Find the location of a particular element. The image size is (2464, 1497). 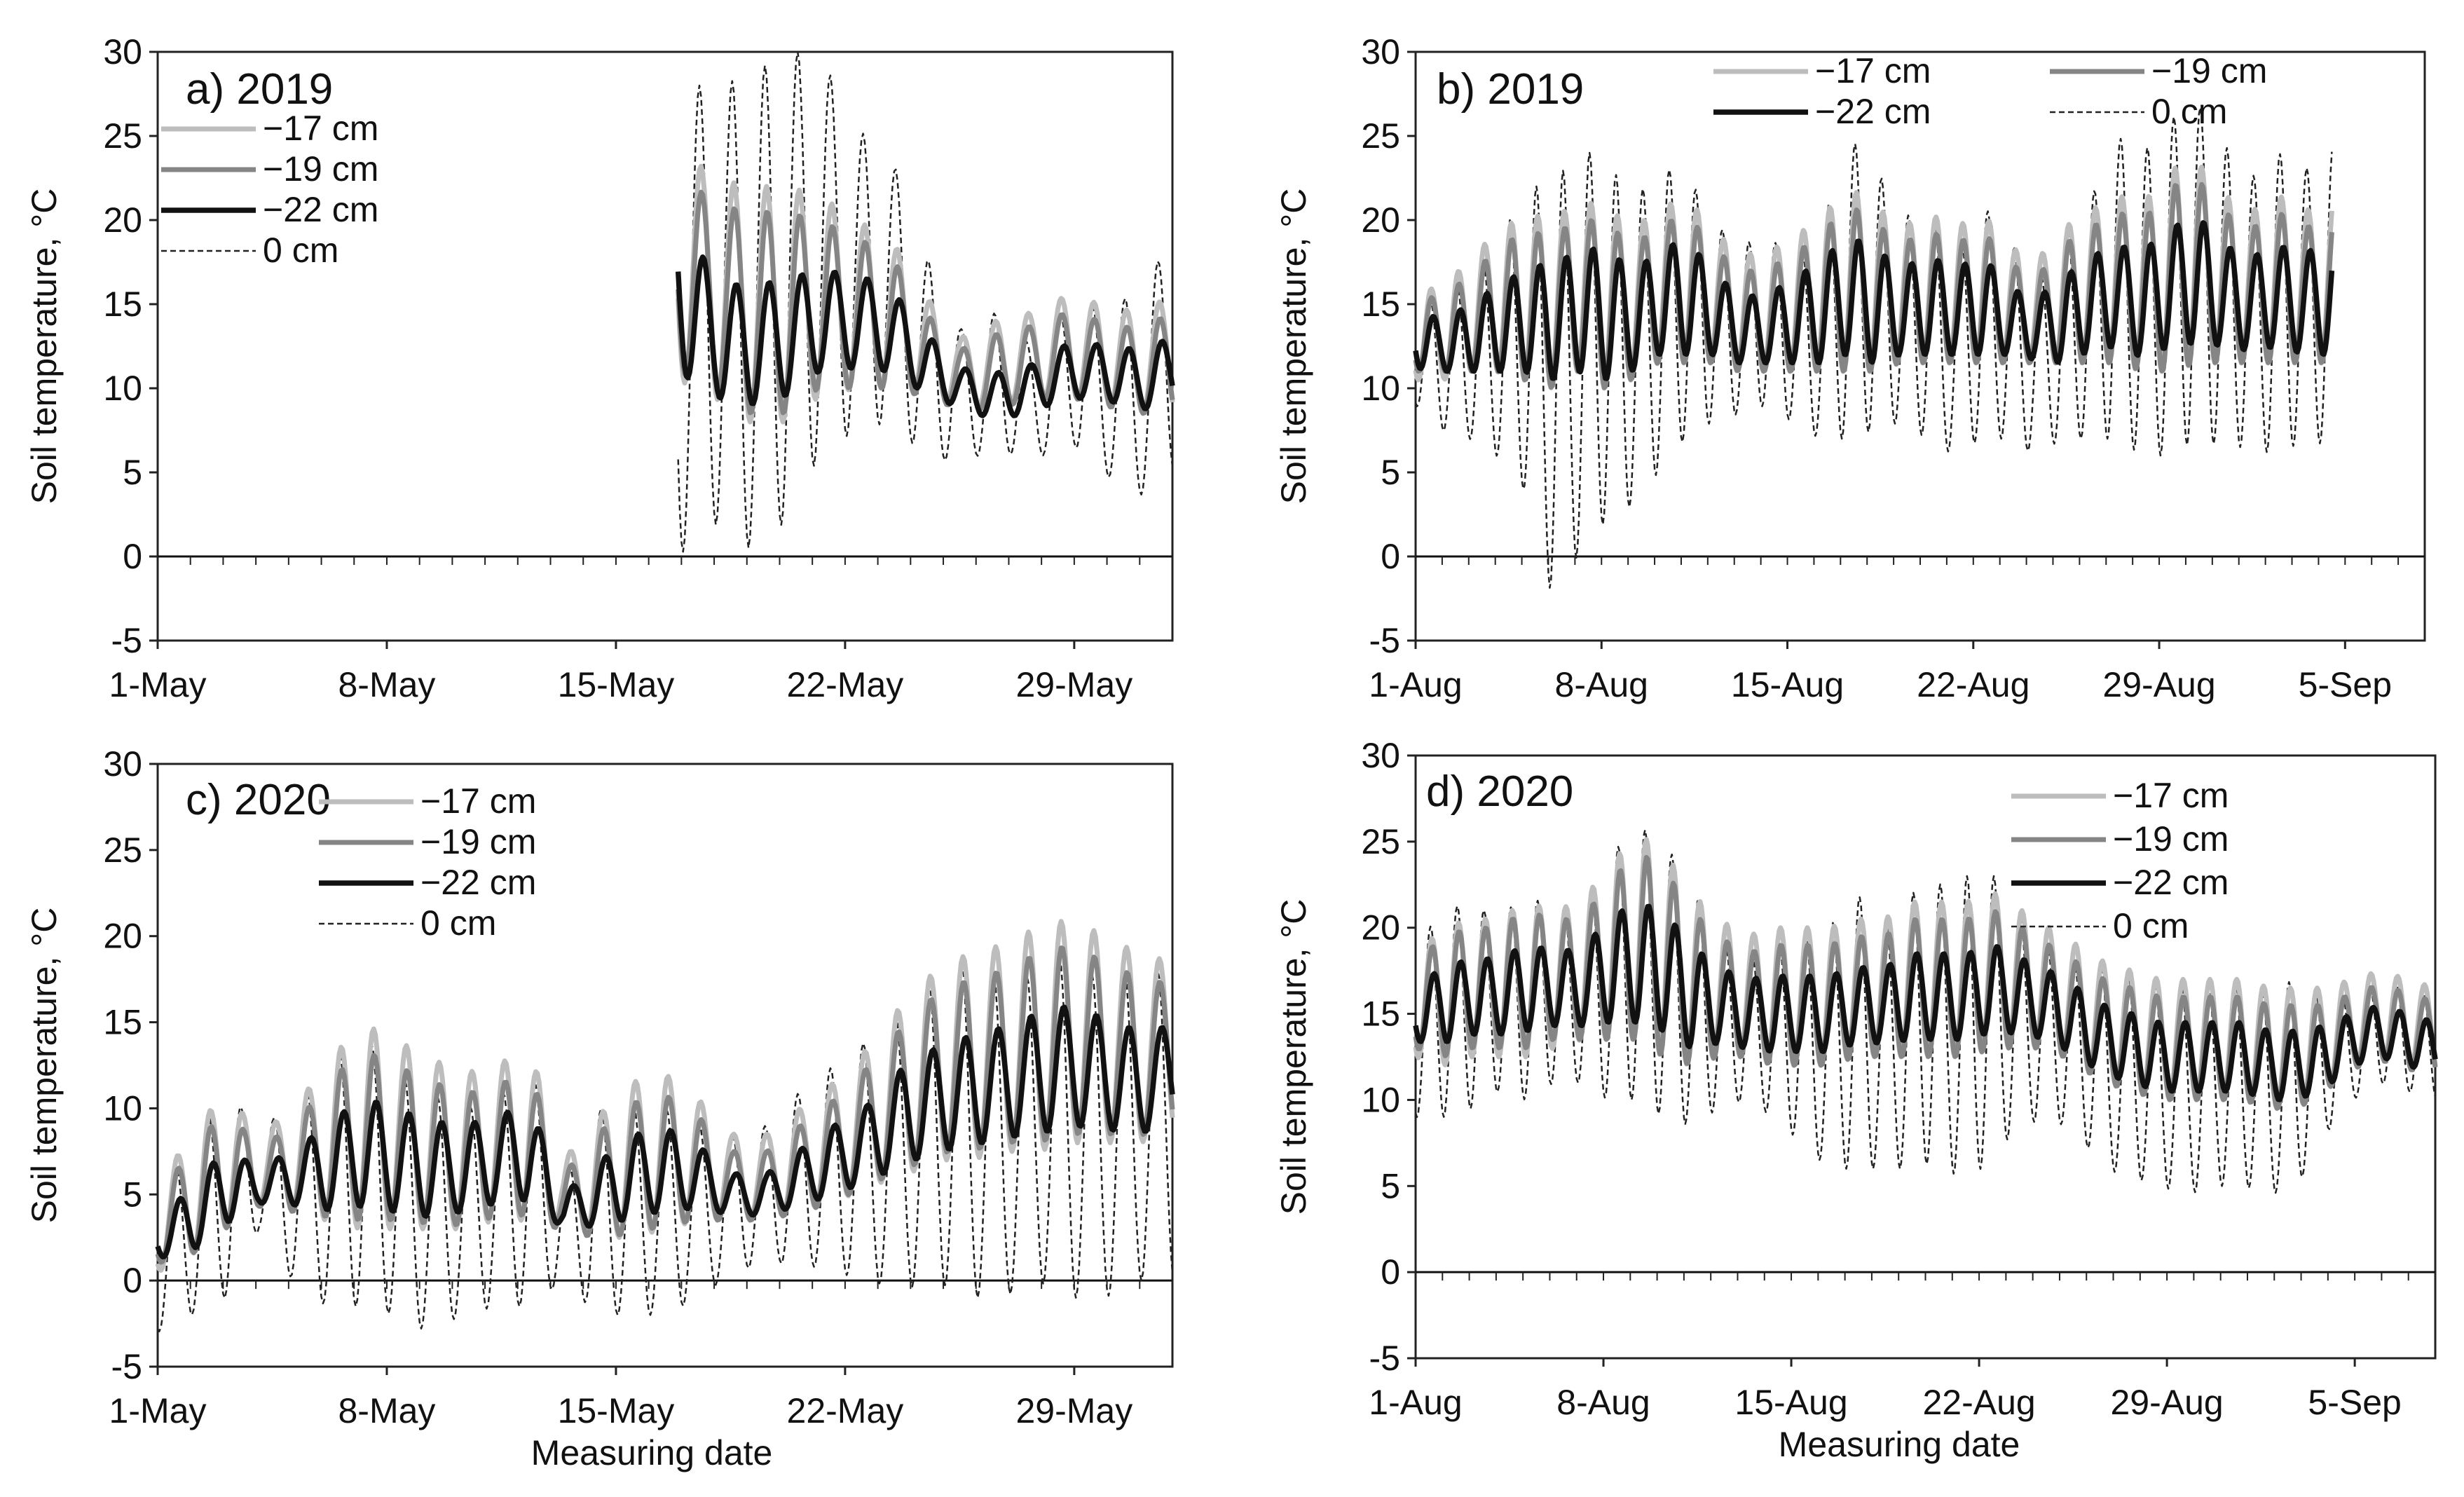

series-line-17cmcm is located at coordinates (925, 294).